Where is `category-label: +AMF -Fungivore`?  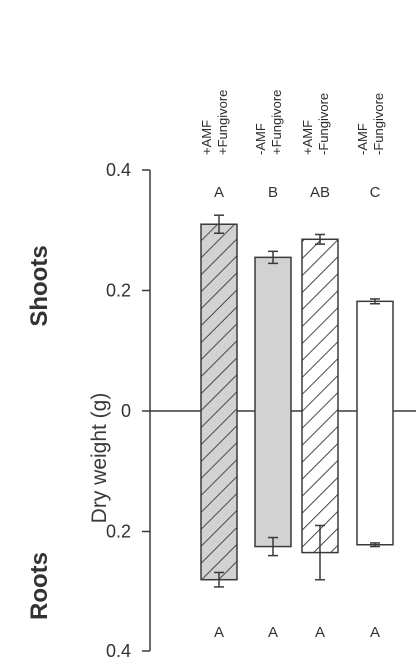
category-label: +AMF -Fungivore is located at coordinates (315, 124).